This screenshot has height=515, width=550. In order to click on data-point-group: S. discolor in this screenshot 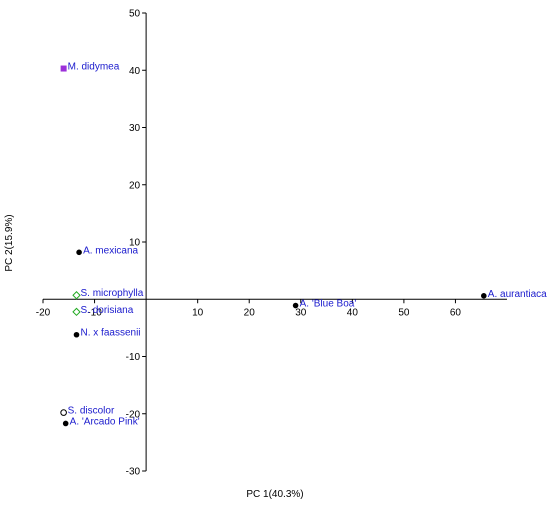, I will do `click(87, 411)`.